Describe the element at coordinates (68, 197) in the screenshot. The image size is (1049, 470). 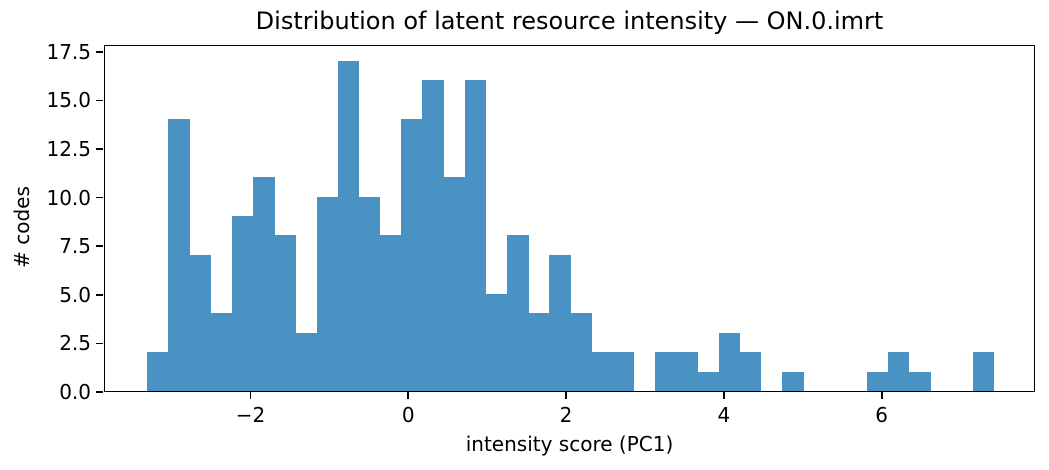
I see `y-tick-label: 10.0` at that location.